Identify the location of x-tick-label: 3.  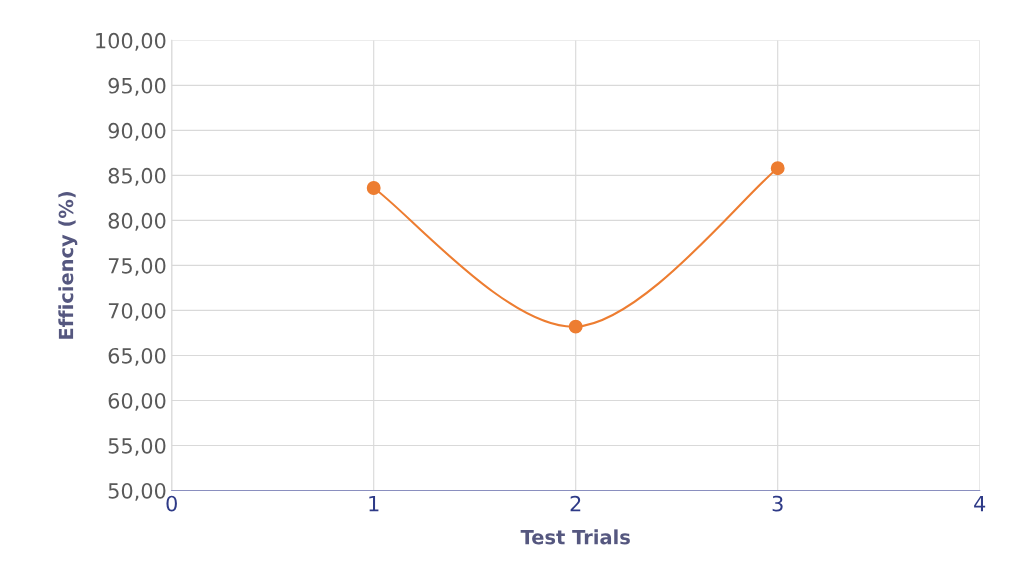
(777, 503).